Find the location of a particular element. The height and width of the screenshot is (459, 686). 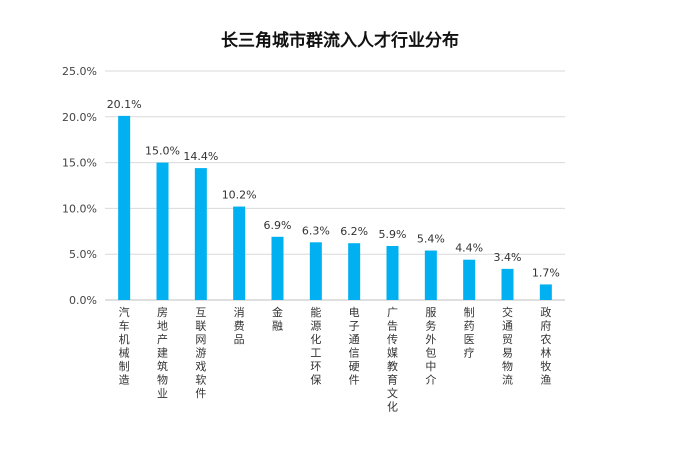

category-label: 汽车机械制造 is located at coordinates (124, 346).